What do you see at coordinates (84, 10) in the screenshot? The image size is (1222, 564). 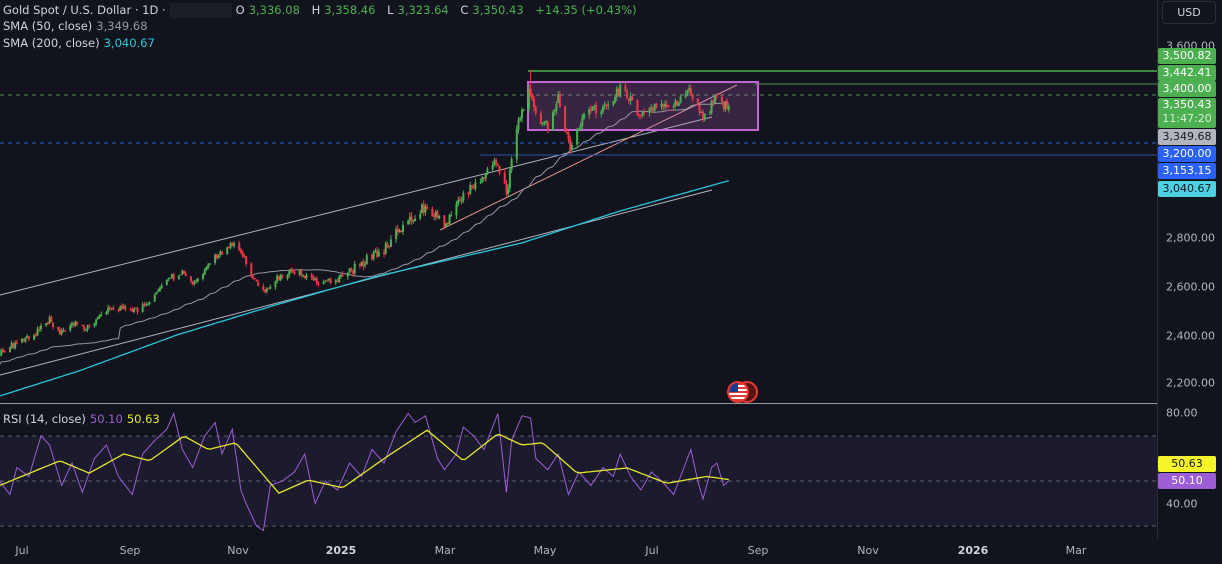 I see `symbol-title: Gold Spot / U.S. Dollar · 1D ·` at bounding box center [84, 10].